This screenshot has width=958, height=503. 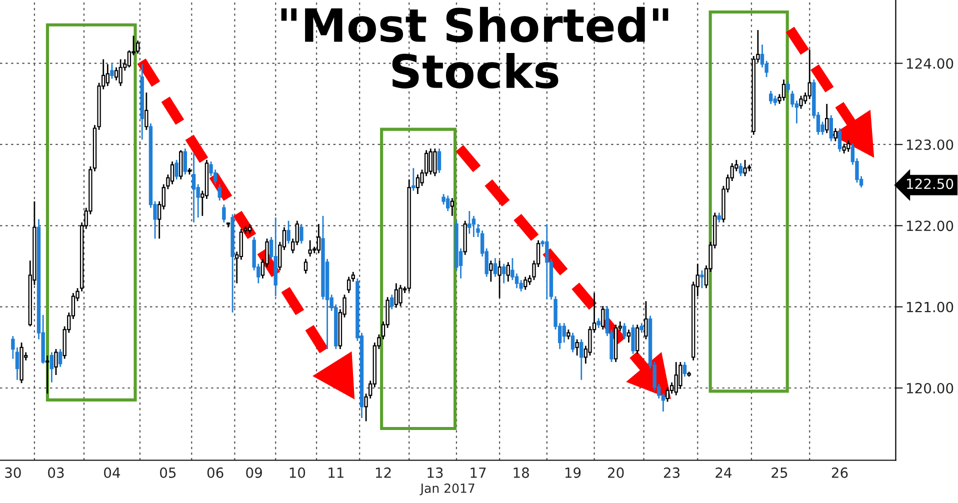 I want to click on y-tick-label: 122.00, so click(x=930, y=226).